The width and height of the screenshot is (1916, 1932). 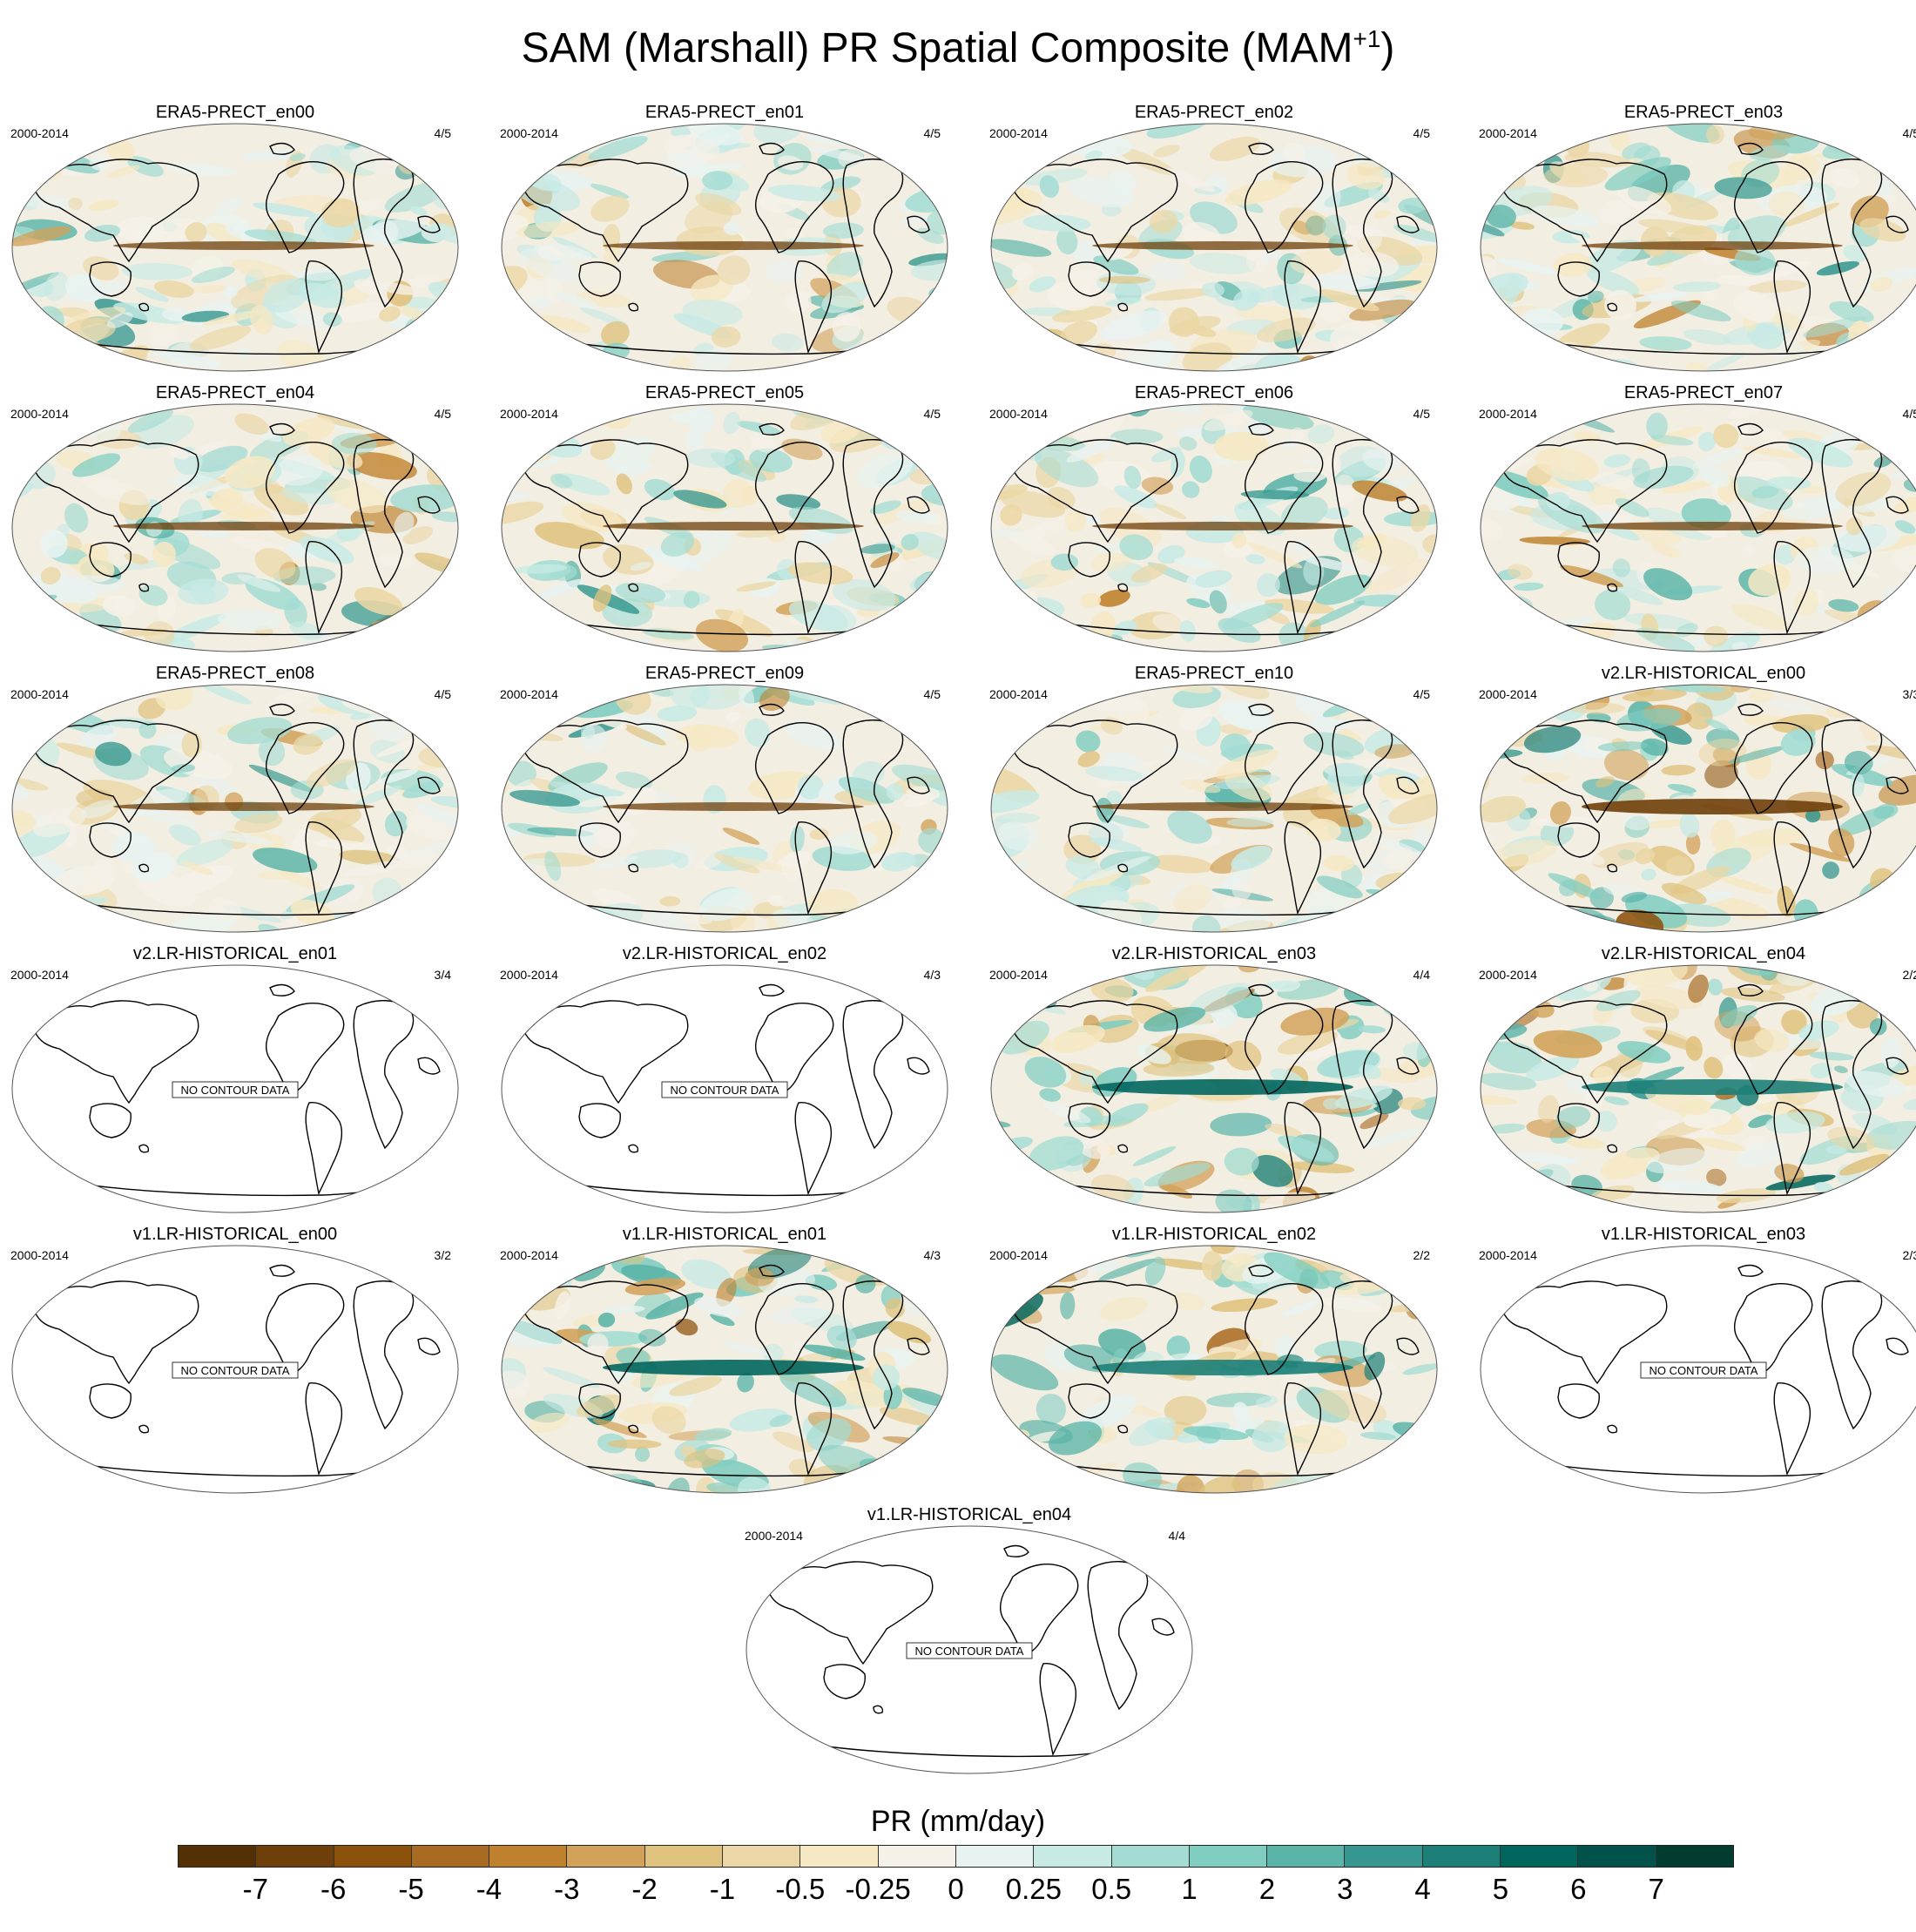 I want to click on panel-count: 3/3, so click(x=1909, y=694).